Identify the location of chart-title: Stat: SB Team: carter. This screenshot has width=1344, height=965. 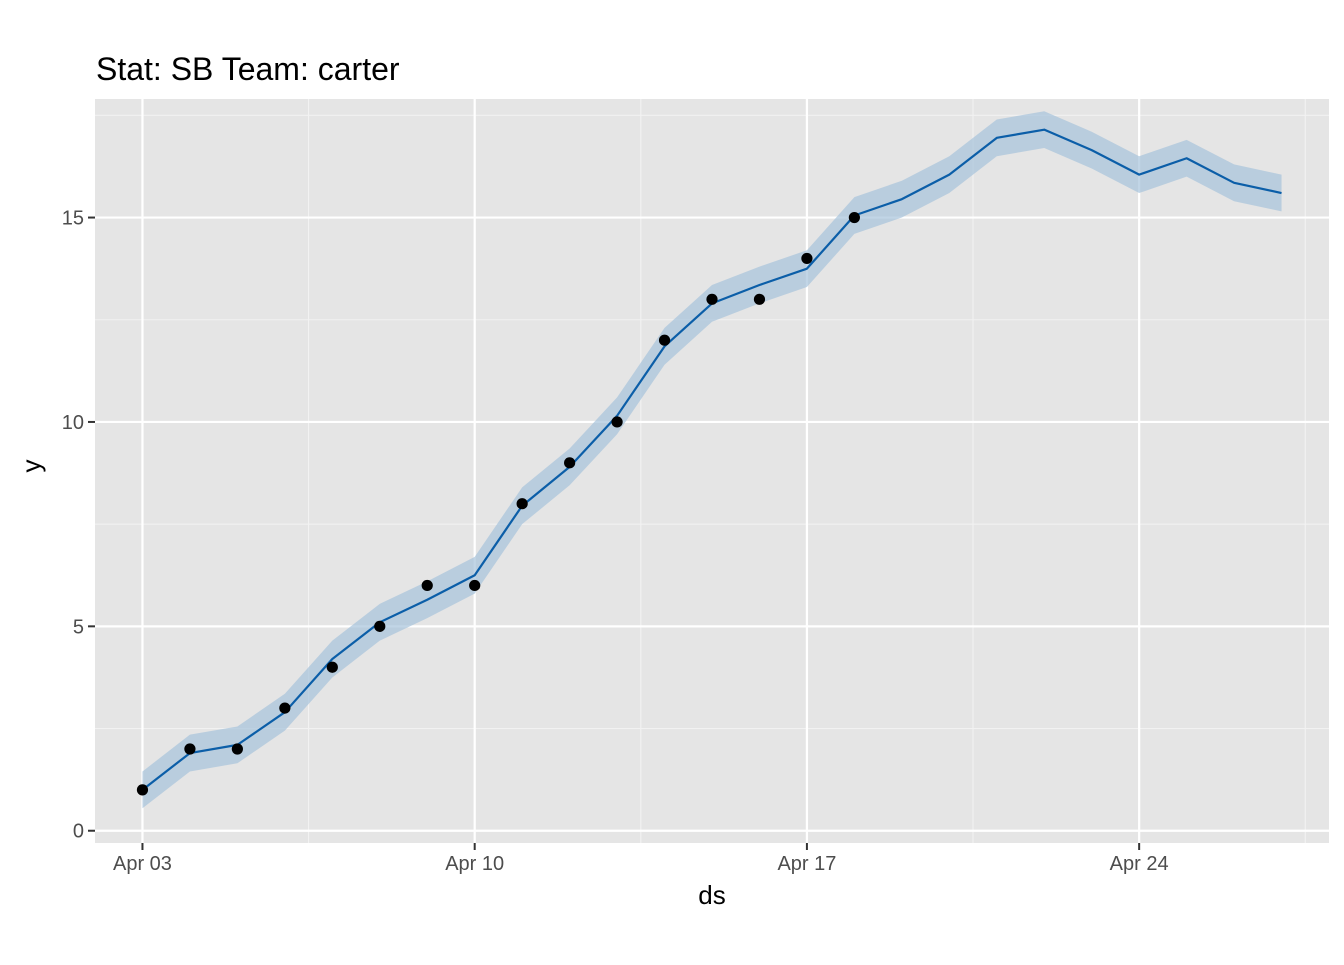
(248, 69).